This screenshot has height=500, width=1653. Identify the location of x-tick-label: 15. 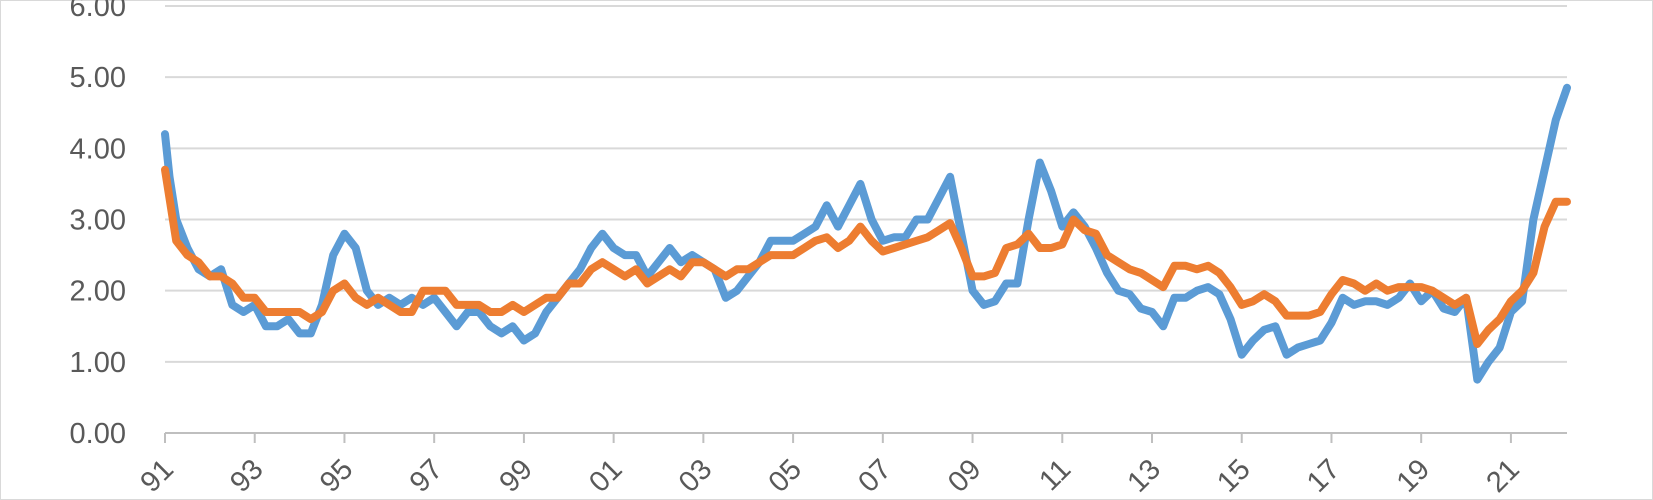
(1233, 475).